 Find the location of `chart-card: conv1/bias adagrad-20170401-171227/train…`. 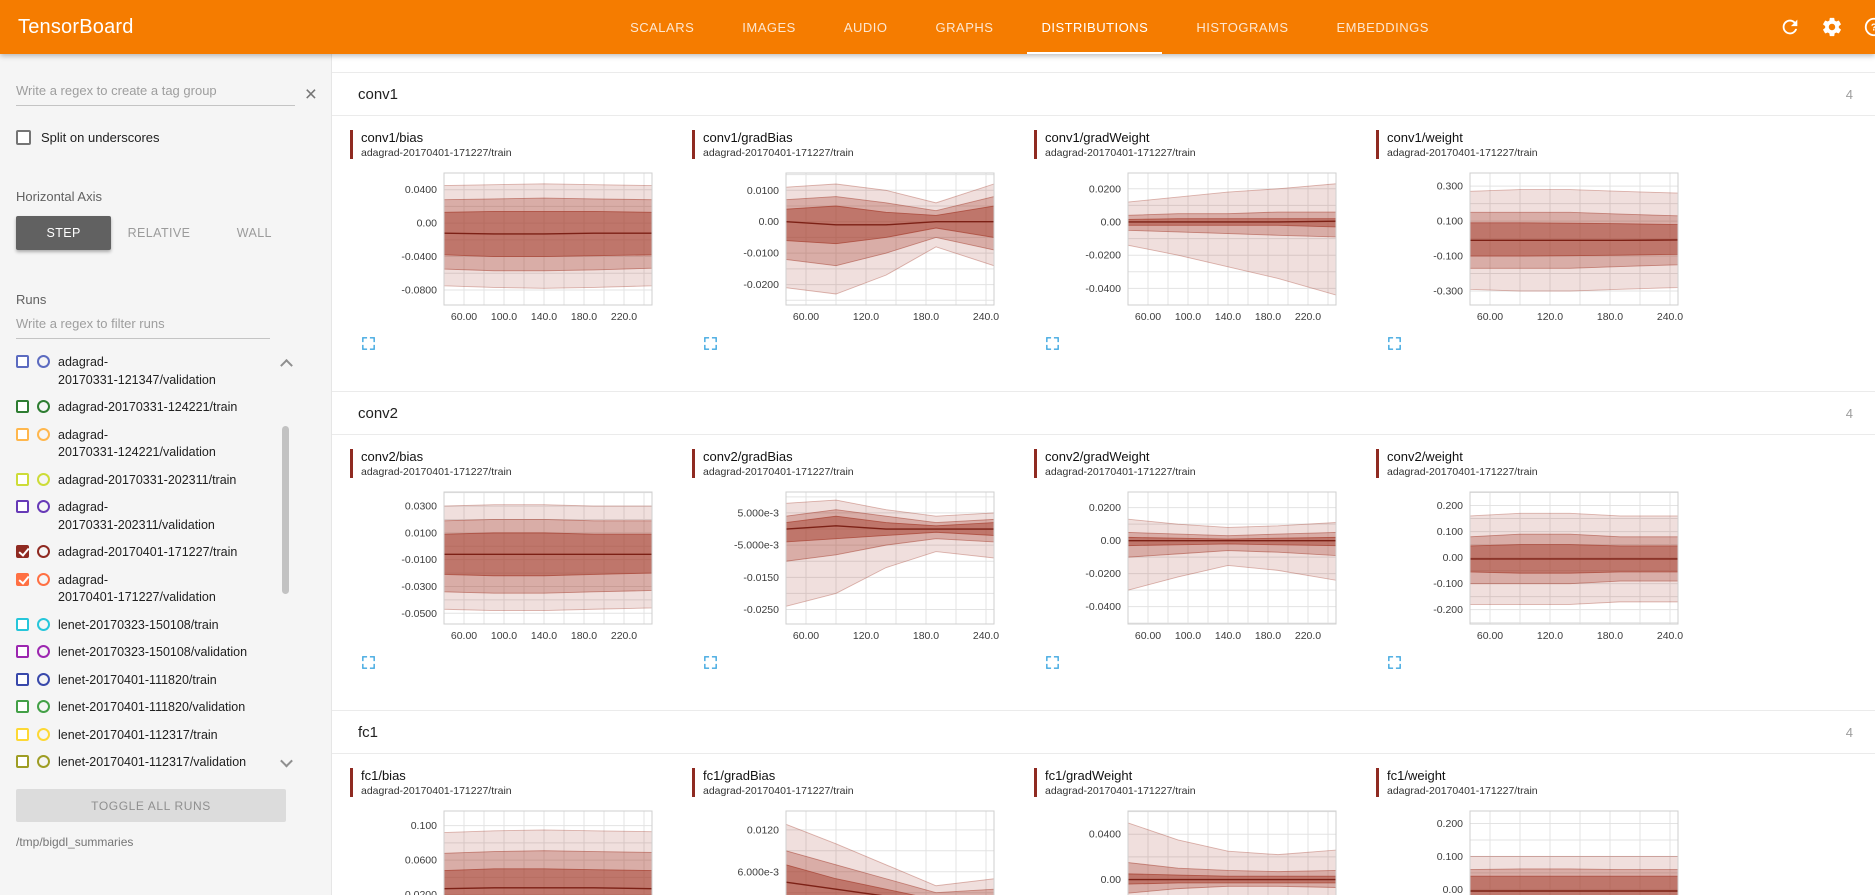

chart-card: conv1/bias adagrad-20170401-171227/train… is located at coordinates (519, 241).